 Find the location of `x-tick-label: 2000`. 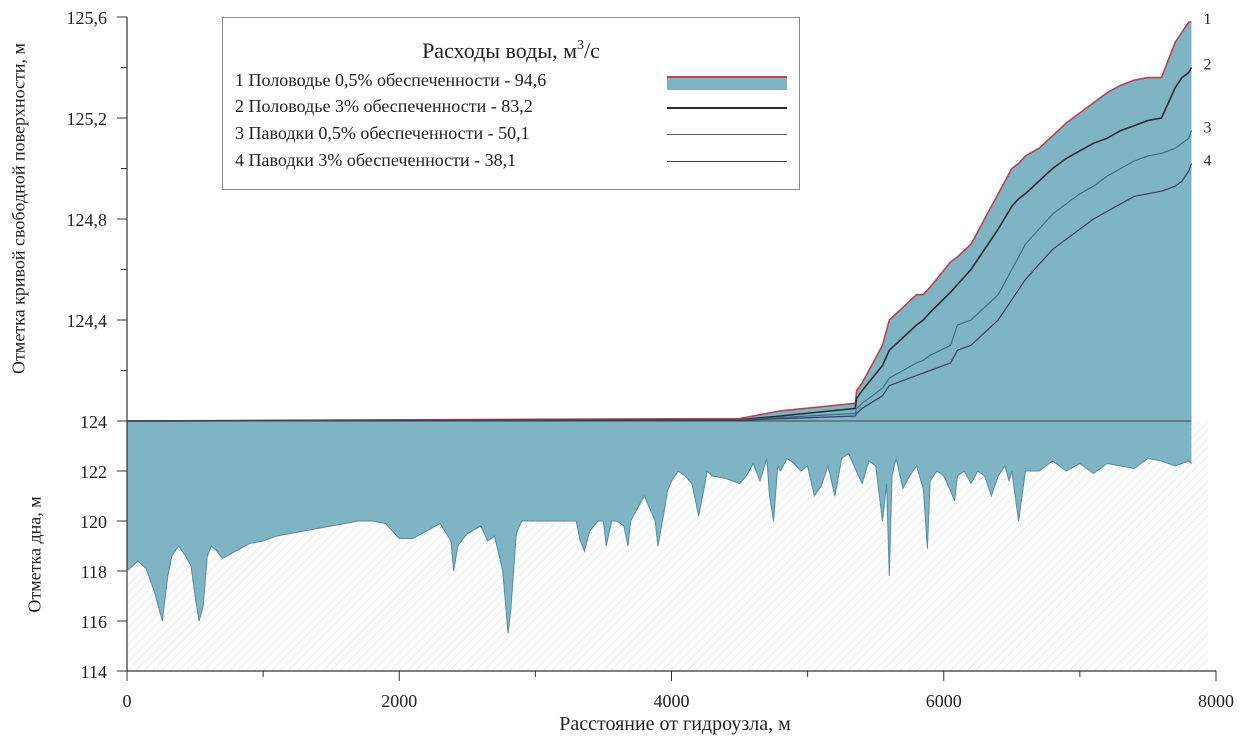

x-tick-label: 2000 is located at coordinates (399, 701).